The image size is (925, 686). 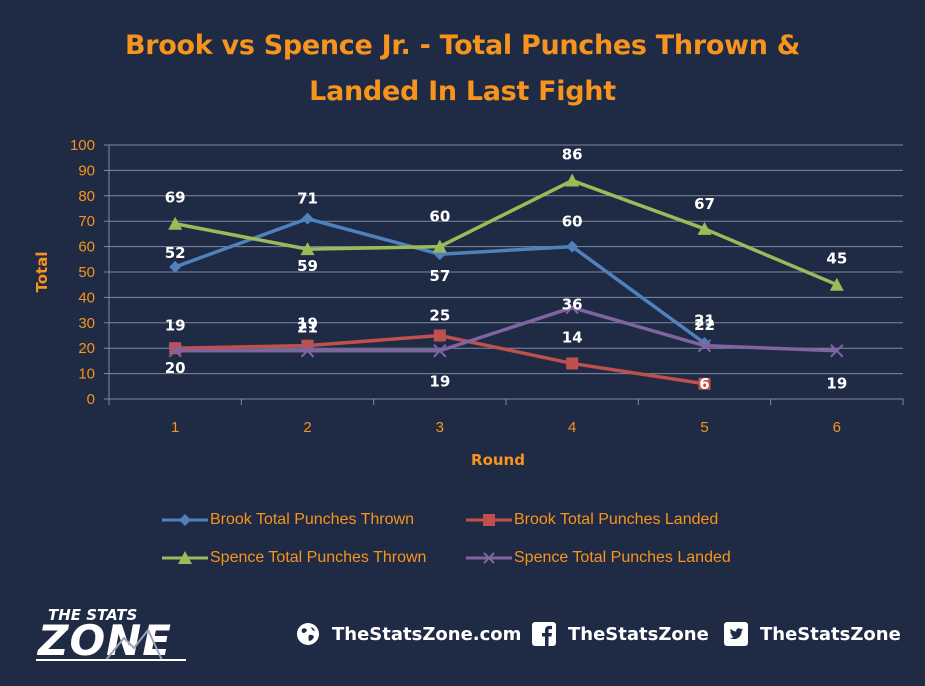 I want to click on footer-website: TheStatsZone.com, so click(x=408, y=634).